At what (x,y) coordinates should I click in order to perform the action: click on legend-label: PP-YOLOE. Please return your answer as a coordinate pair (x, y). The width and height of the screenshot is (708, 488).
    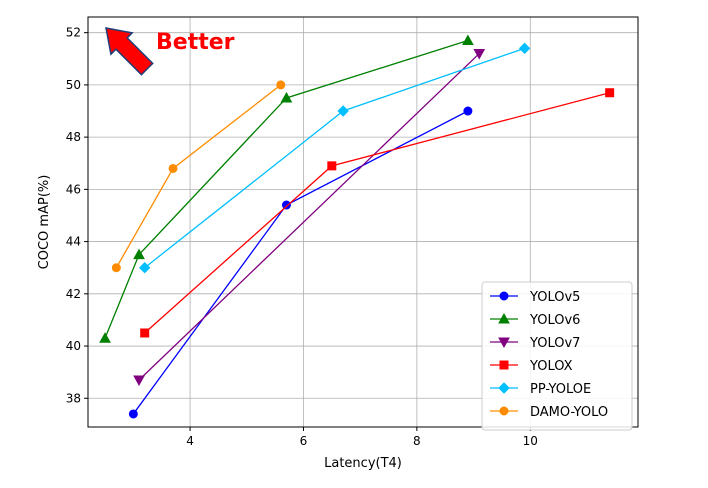
    Looking at the image, I should click on (560, 389).